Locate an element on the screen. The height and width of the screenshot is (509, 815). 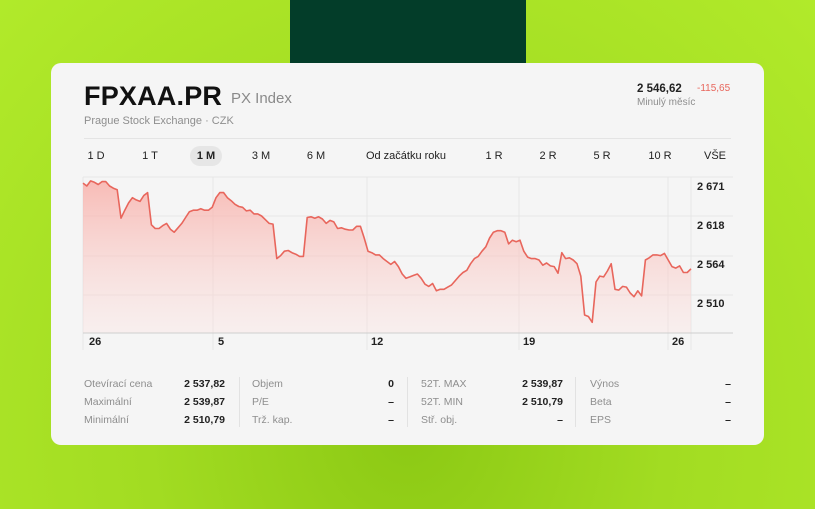
stat-label: Objem is located at coordinates (267, 384).